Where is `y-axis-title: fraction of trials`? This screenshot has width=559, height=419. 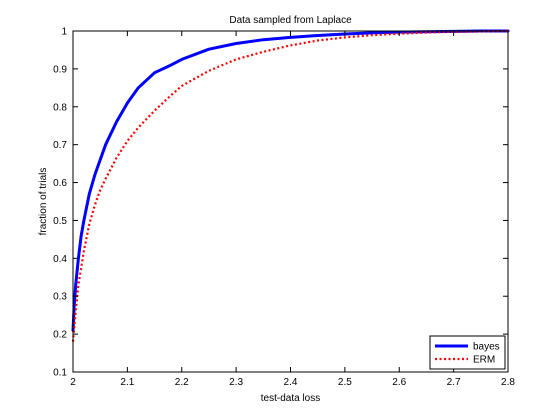 y-axis-title: fraction of trials is located at coordinates (43, 202).